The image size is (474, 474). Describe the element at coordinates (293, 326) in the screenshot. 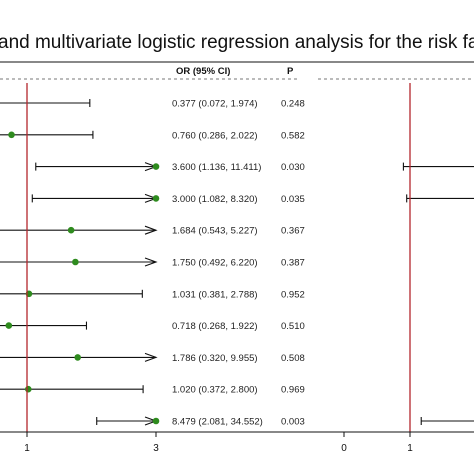

I see `p-value: 0.510` at that location.